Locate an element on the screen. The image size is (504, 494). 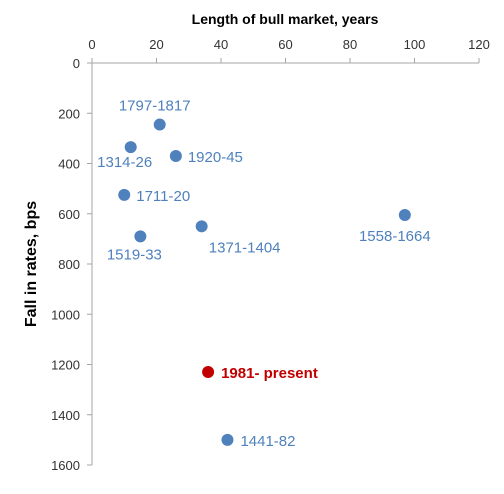
y-tick-label: 400 is located at coordinates (69, 164).